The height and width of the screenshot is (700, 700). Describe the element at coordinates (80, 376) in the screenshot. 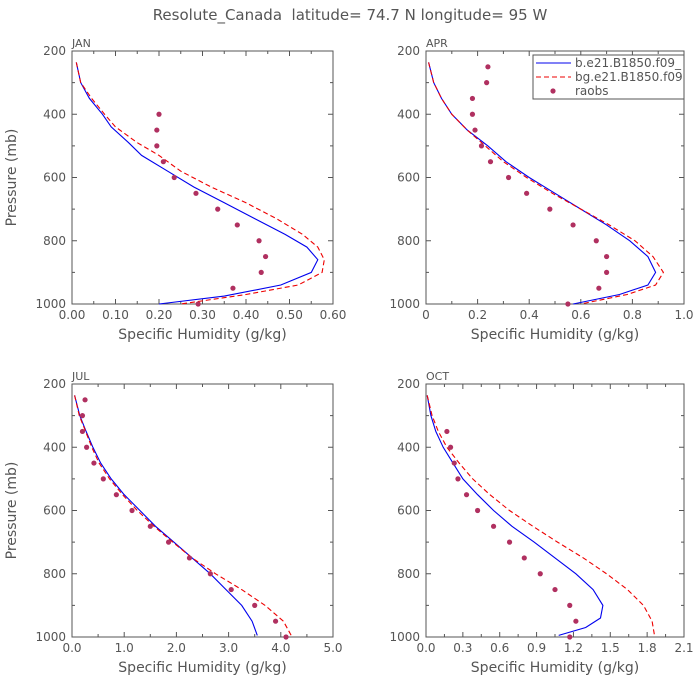

I see `panel-label: JUL` at that location.